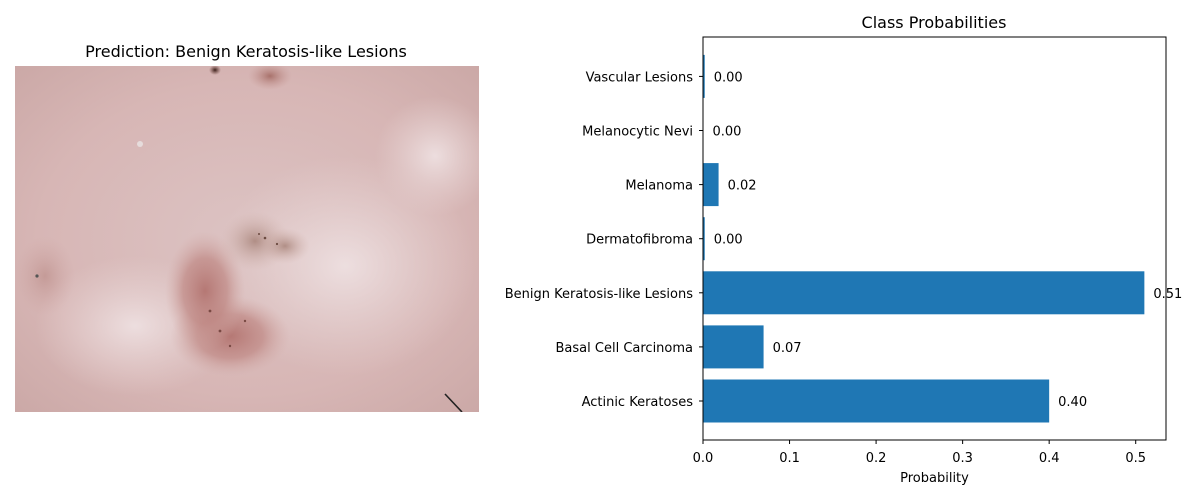 The image size is (1200, 500). What do you see at coordinates (1072, 402) in the screenshot?
I see `bar-value-label: 0.40` at bounding box center [1072, 402].